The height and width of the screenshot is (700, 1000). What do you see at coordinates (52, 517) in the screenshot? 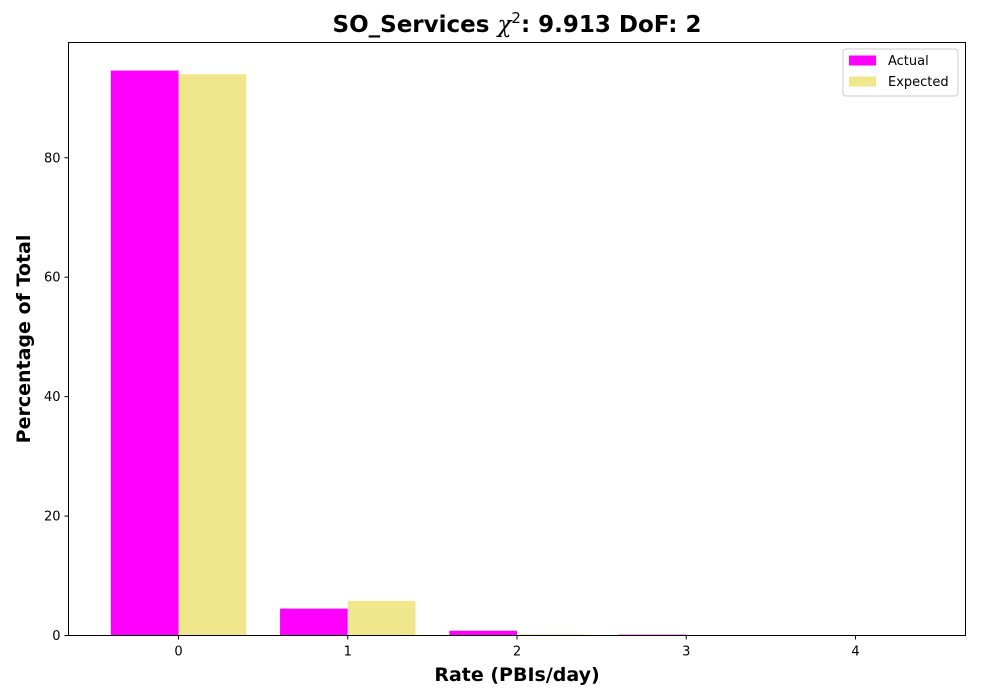
I see `y-tick-label: 20` at bounding box center [52, 517].